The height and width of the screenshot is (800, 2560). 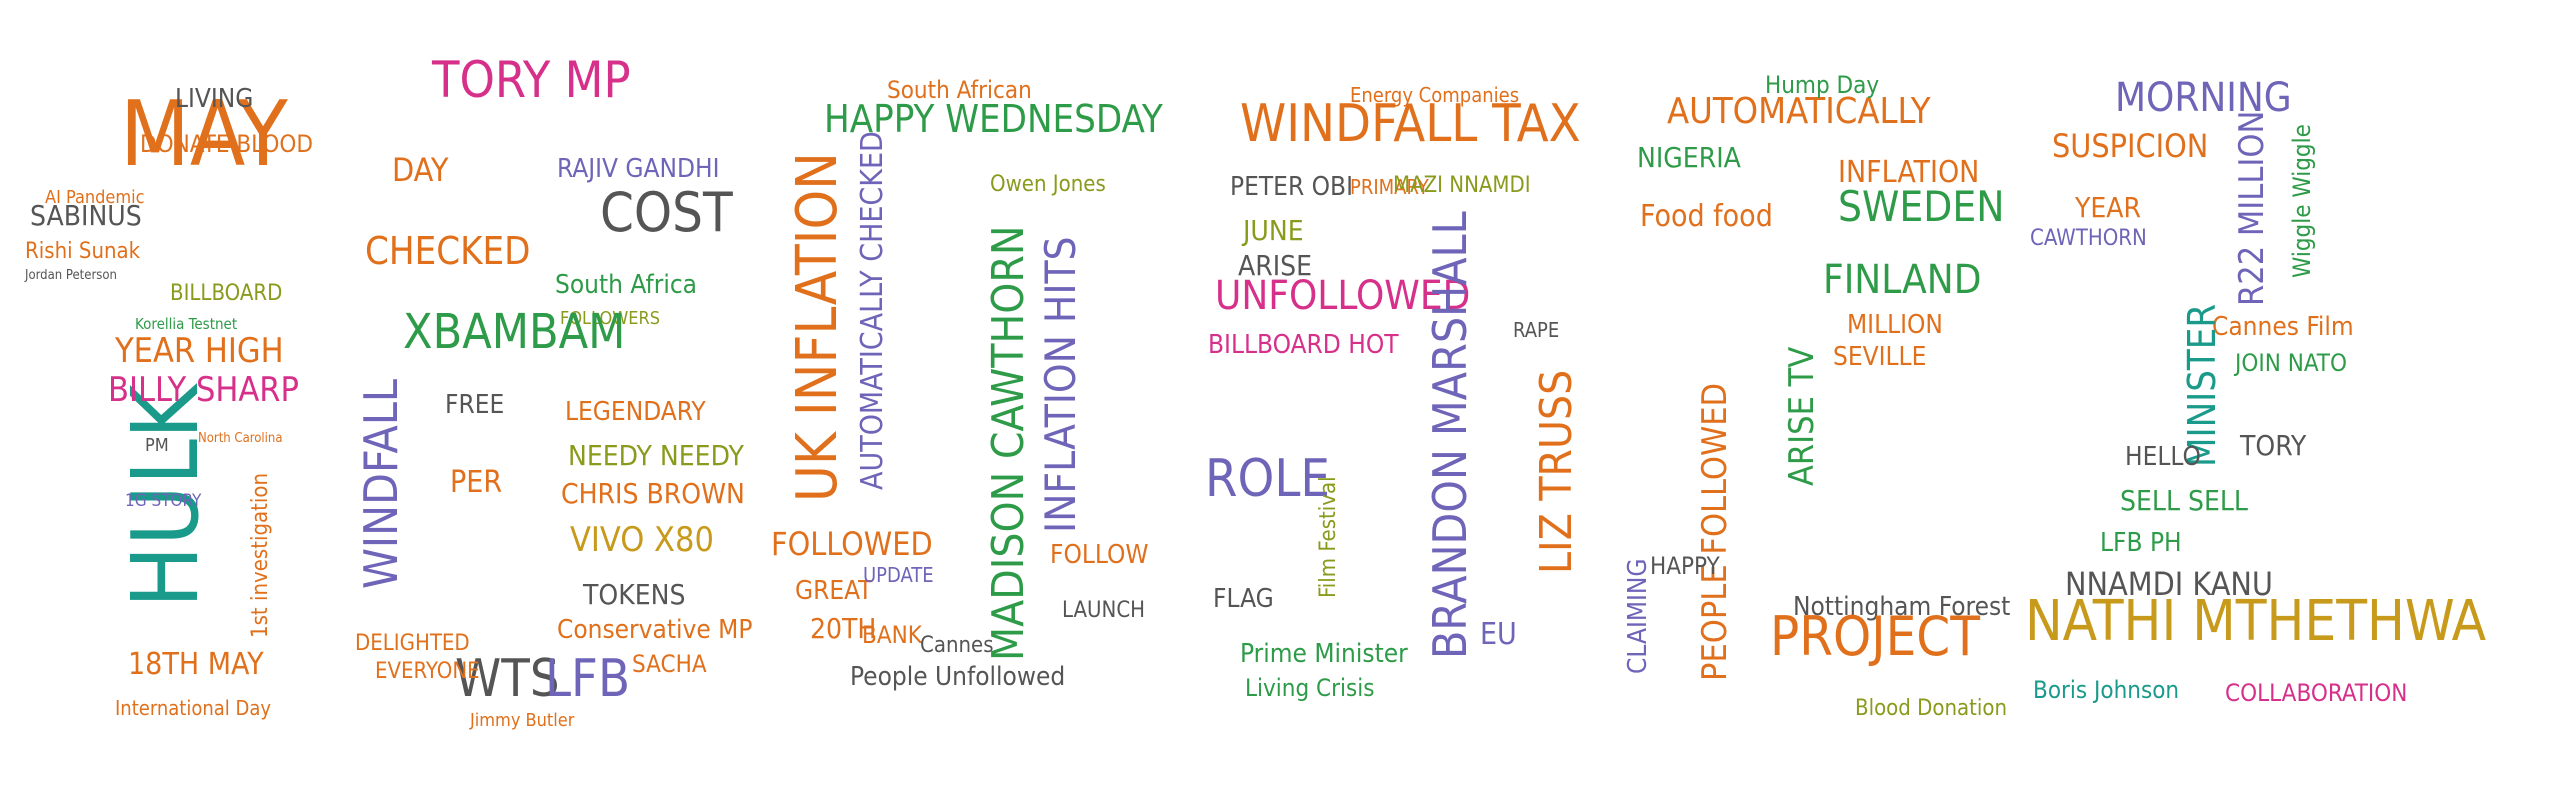 I want to click on word: LFB PH, so click(x=2141, y=543).